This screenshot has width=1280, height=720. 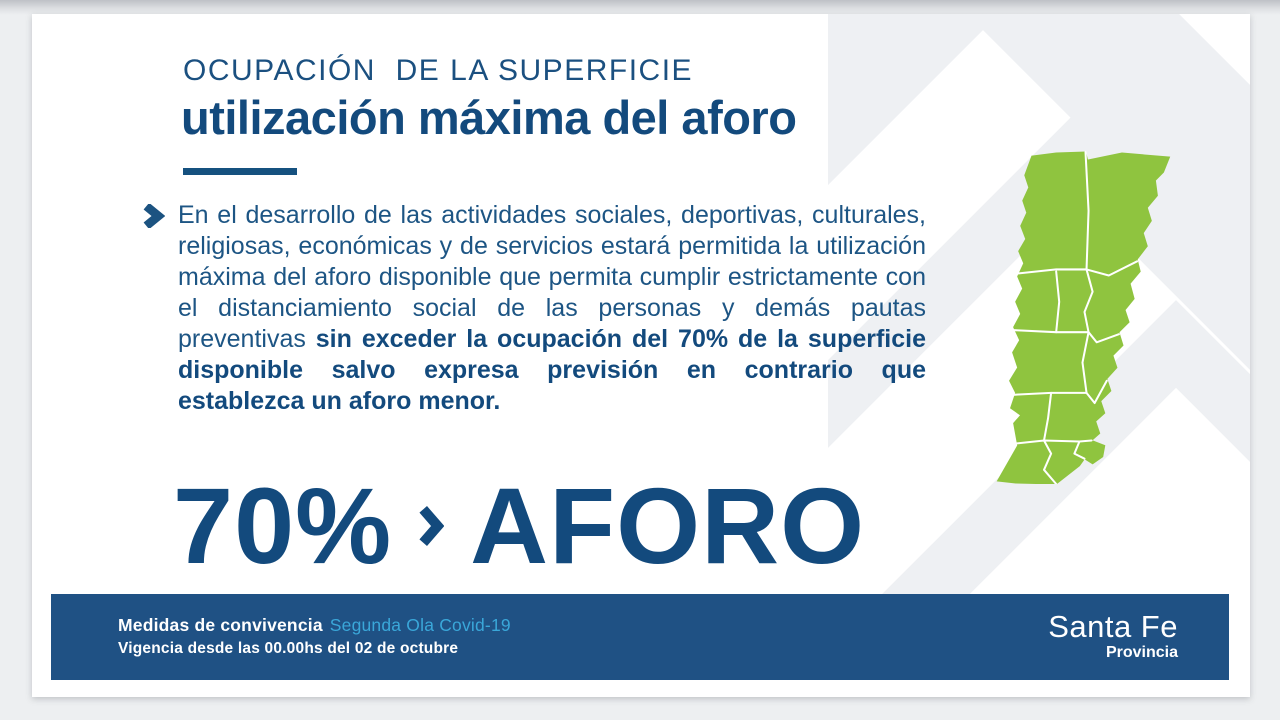 What do you see at coordinates (438, 70) in the screenshot?
I see `slide-kicker: OCUPACIÓN DE LA SUPERFICIE` at bounding box center [438, 70].